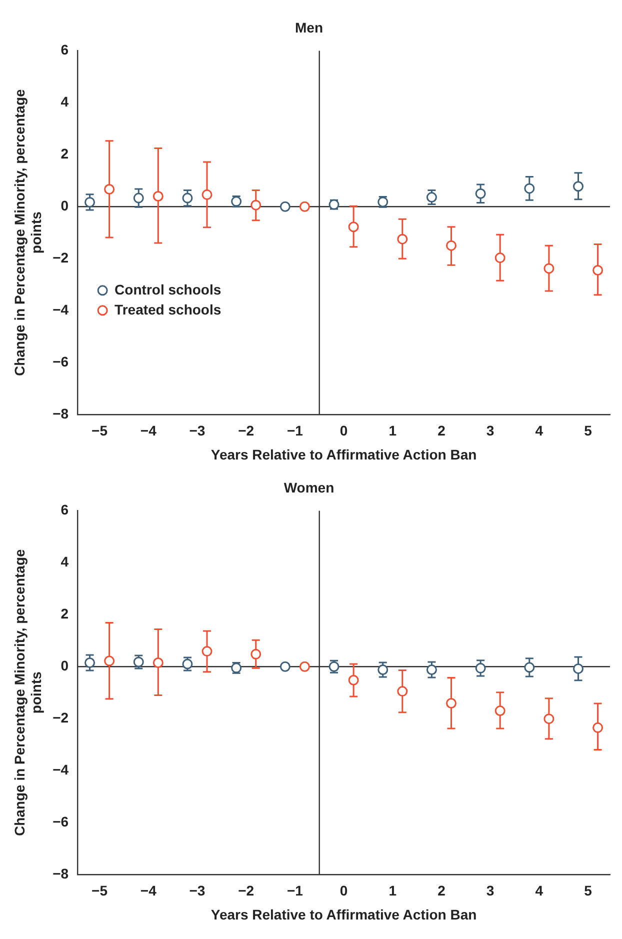 The height and width of the screenshot is (939, 622). What do you see at coordinates (309, 27) in the screenshot?
I see `chart-title: Men` at bounding box center [309, 27].